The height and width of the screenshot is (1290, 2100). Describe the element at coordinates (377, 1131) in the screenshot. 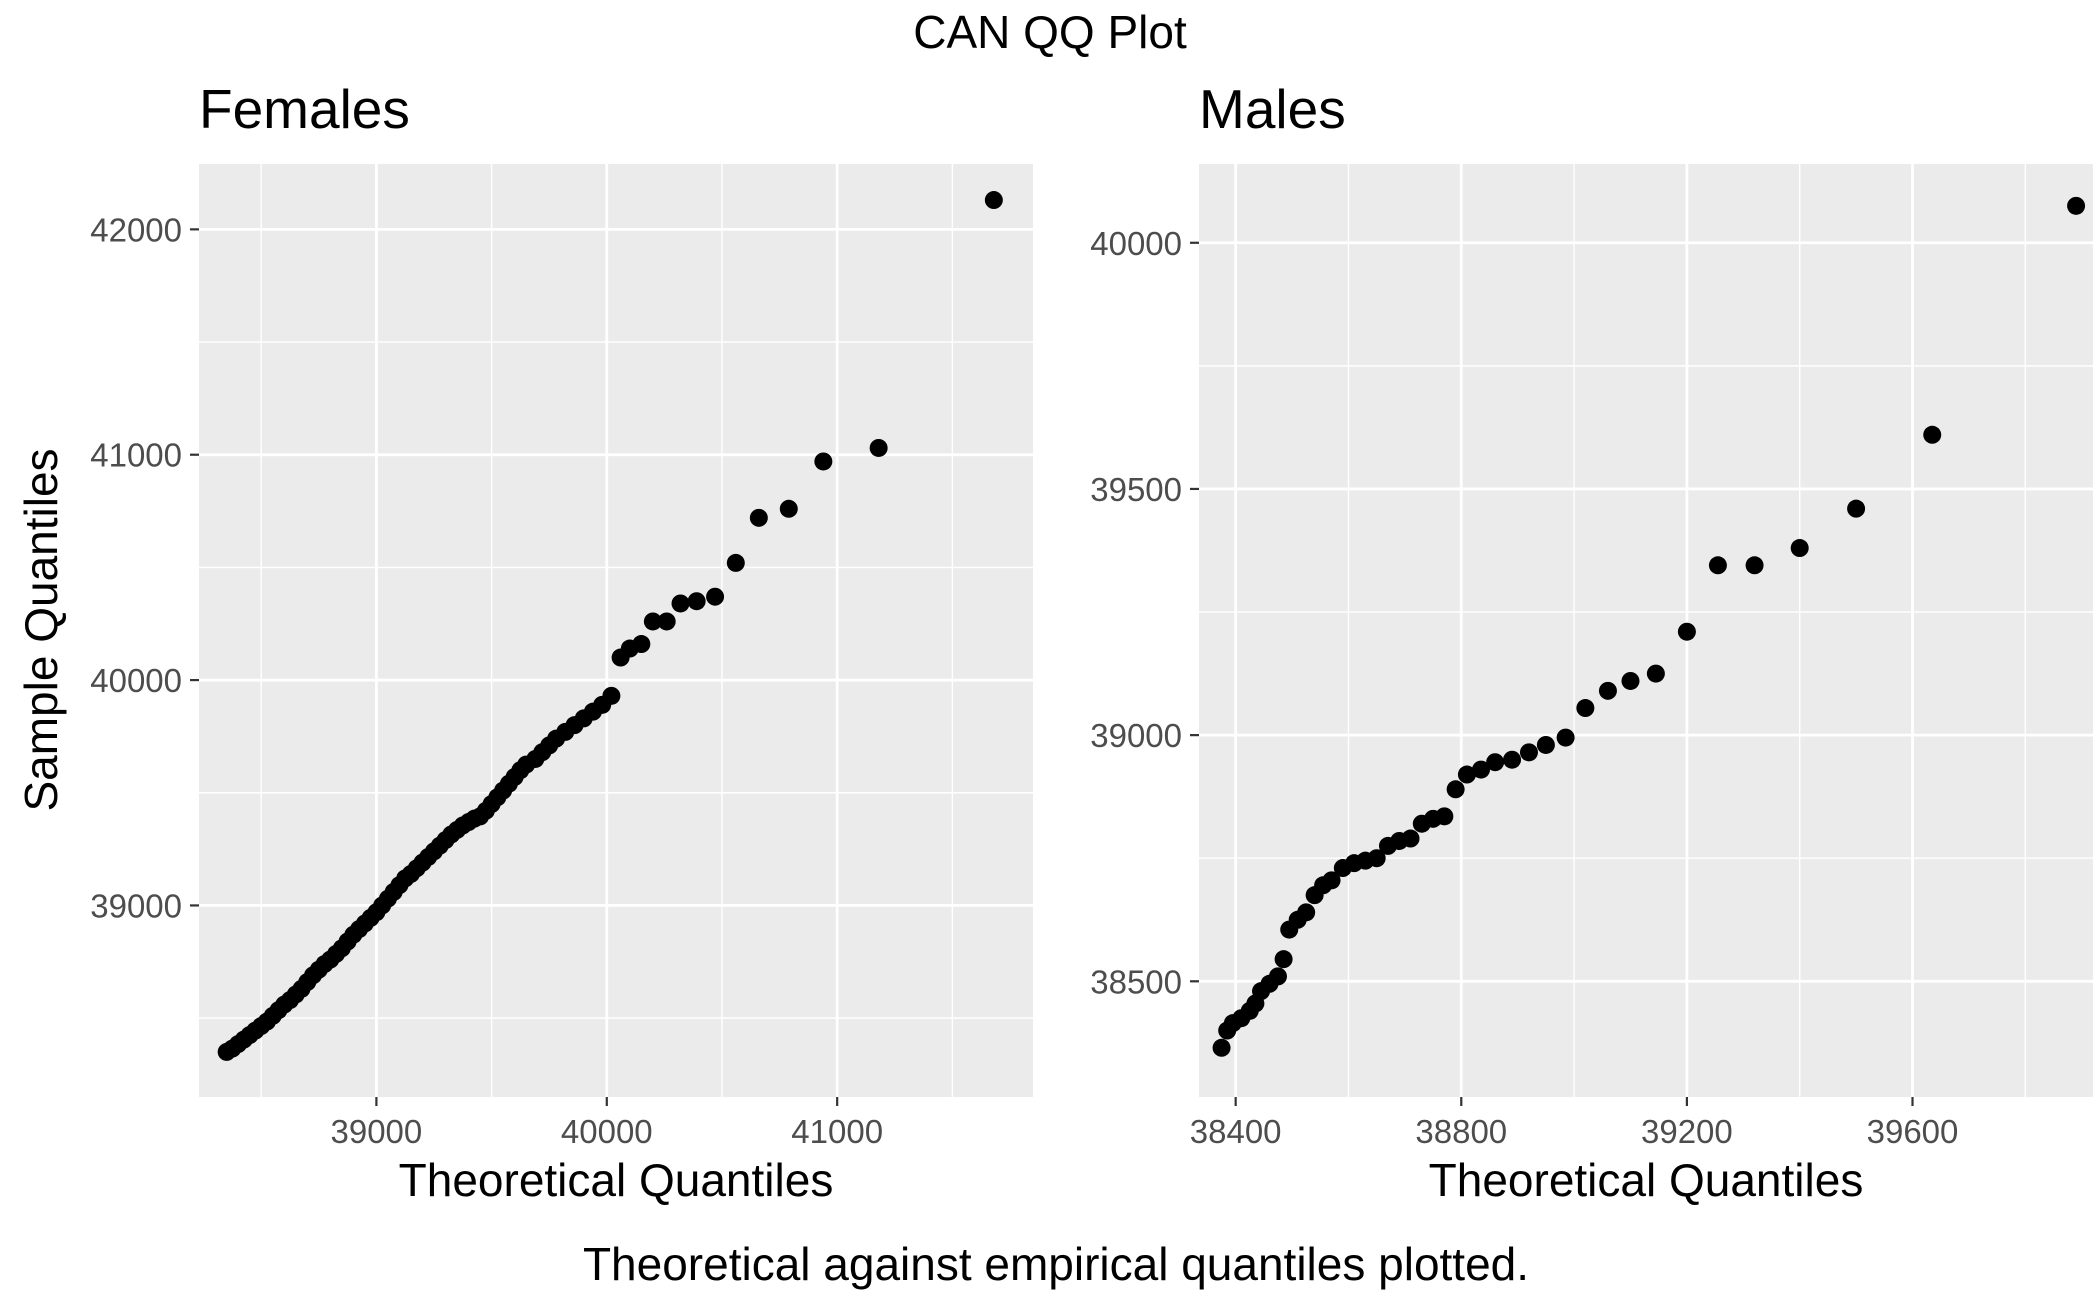

I see `females-x-tick-label: 39000` at that location.